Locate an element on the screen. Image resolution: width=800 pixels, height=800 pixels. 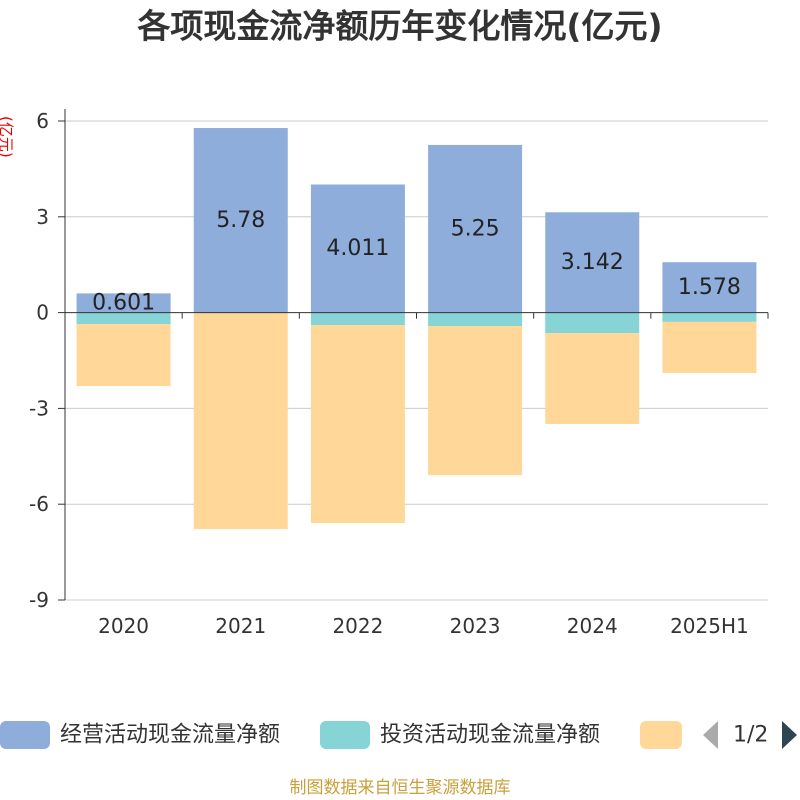
bar-series-3-2023 is located at coordinates (475, 401).